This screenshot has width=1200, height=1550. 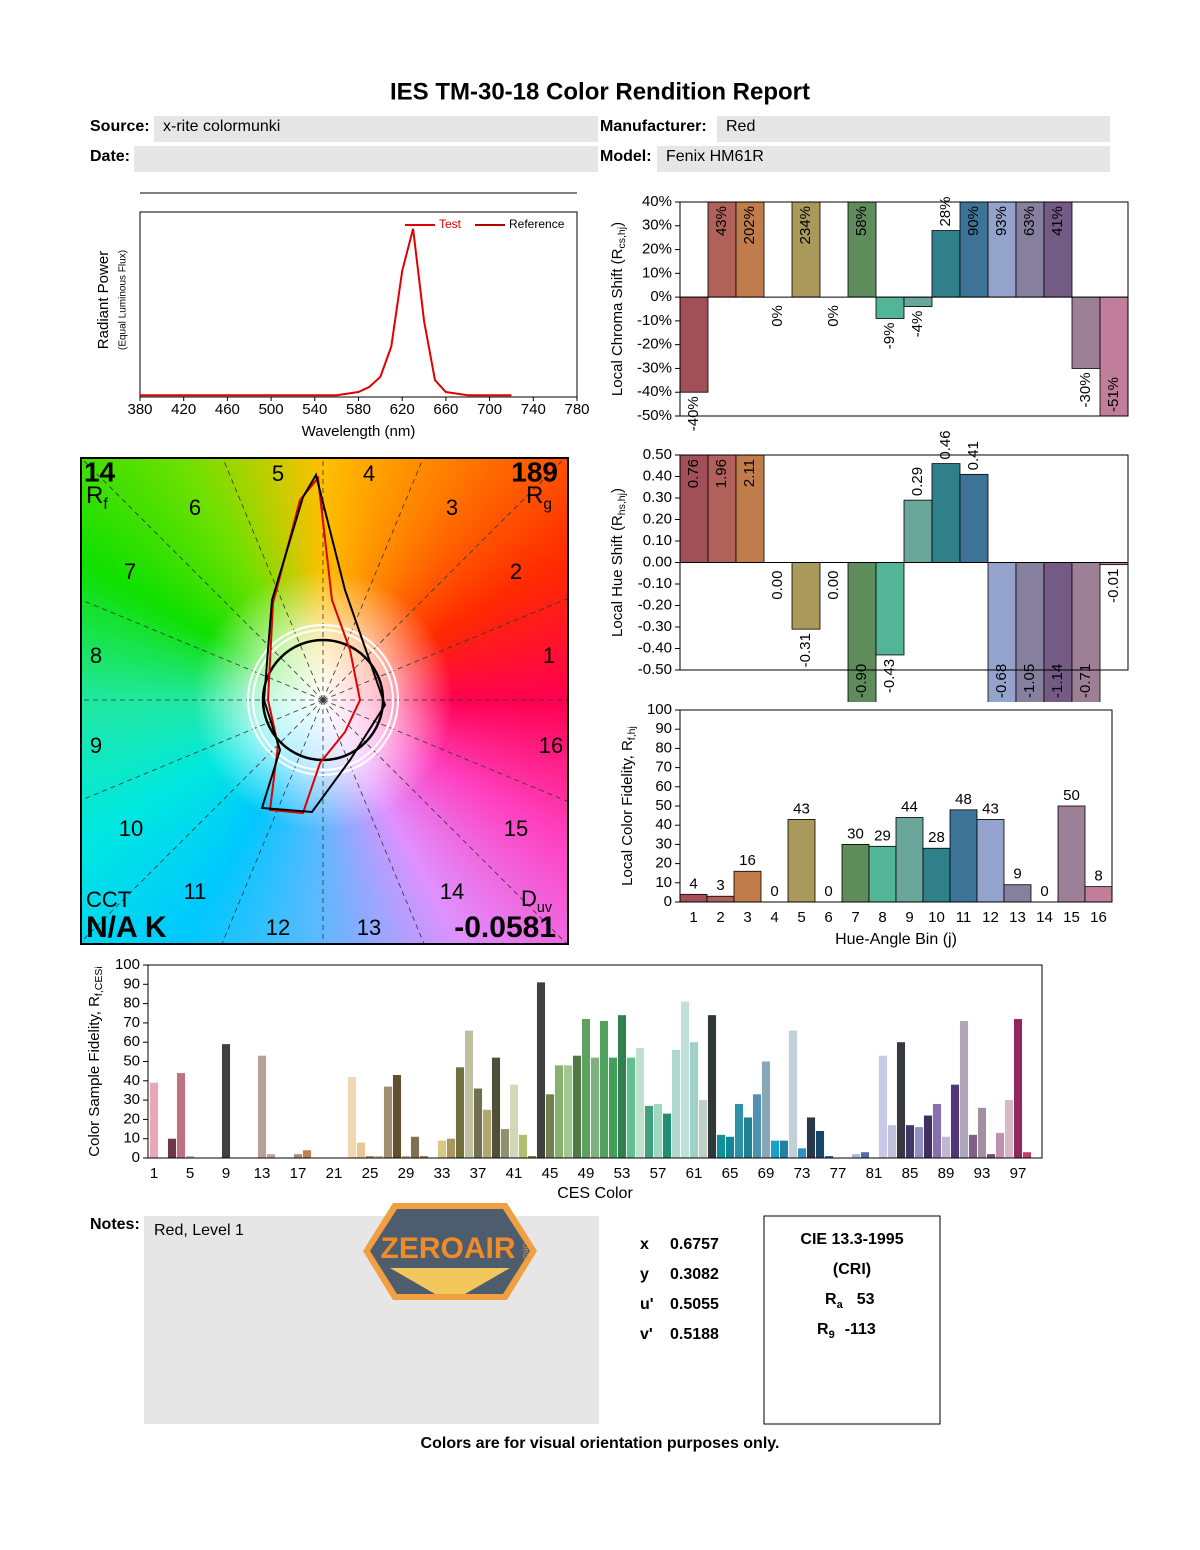 I want to click on x-tick-label: 540, so click(x=314, y=409).